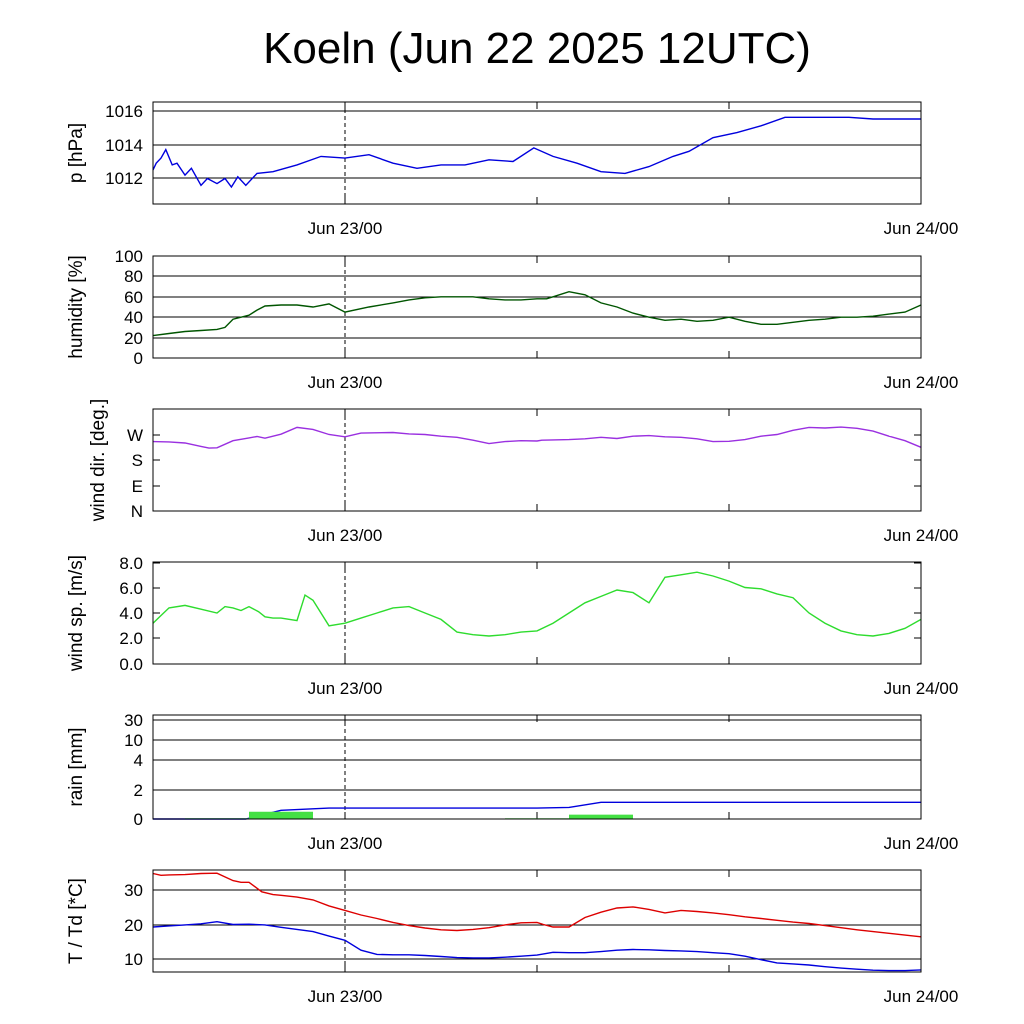 The width and height of the screenshot is (1024, 1024). I want to click on y-tick-label: S, so click(137, 460).